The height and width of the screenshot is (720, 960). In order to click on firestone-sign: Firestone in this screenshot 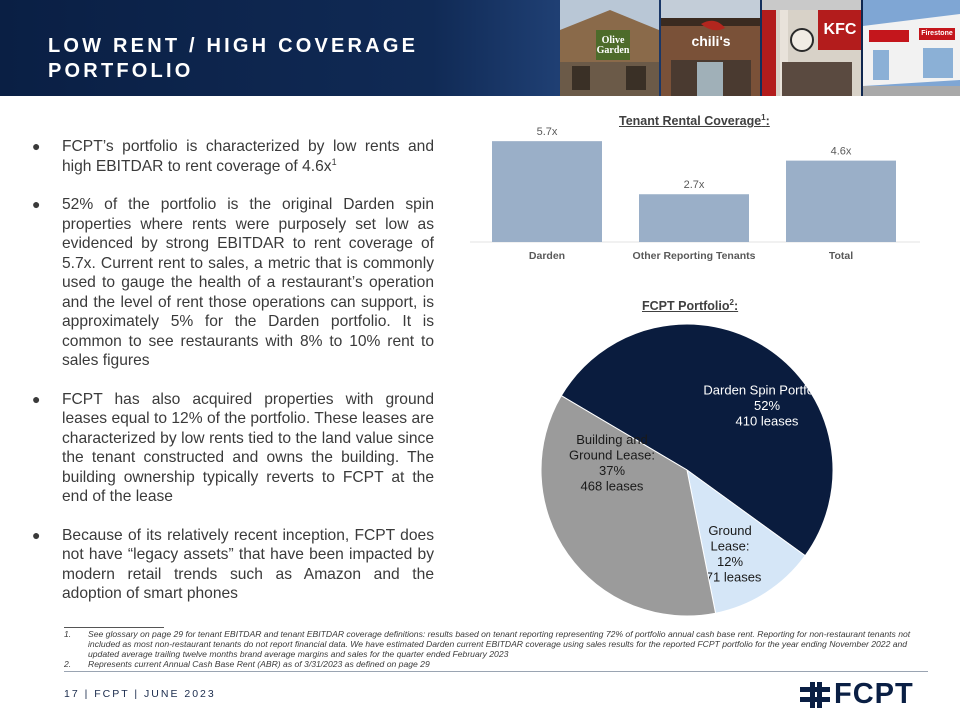, I will do `click(937, 33)`.